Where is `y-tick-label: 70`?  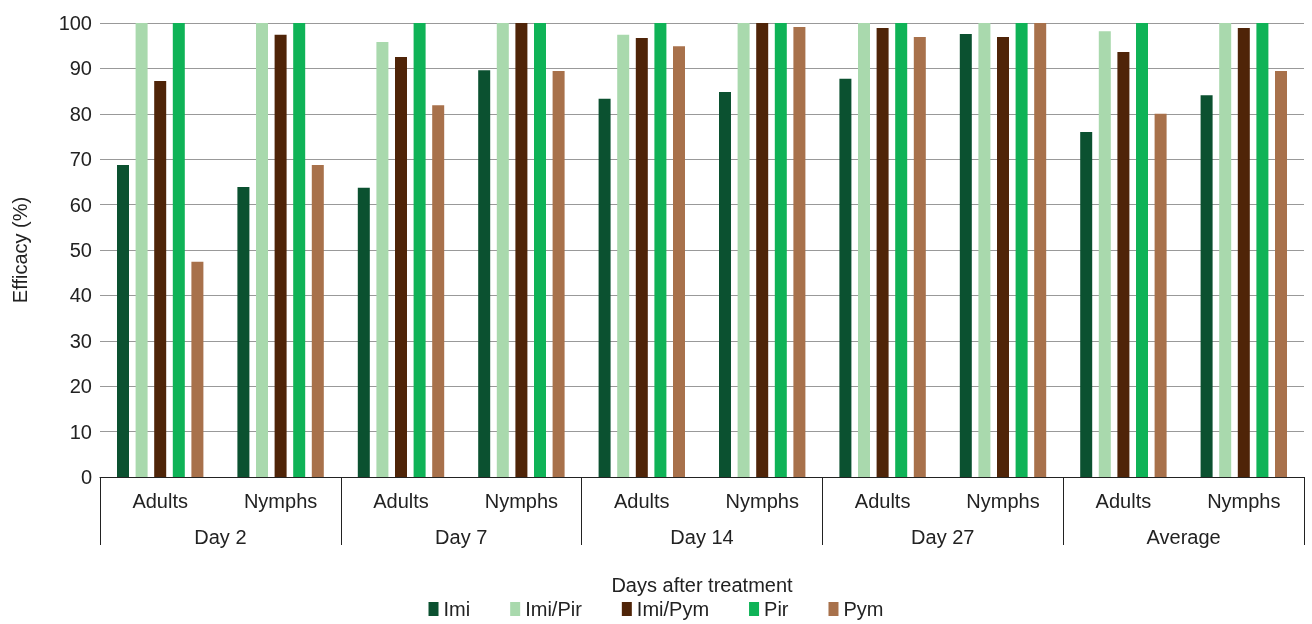
y-tick-label: 70 is located at coordinates (80, 159).